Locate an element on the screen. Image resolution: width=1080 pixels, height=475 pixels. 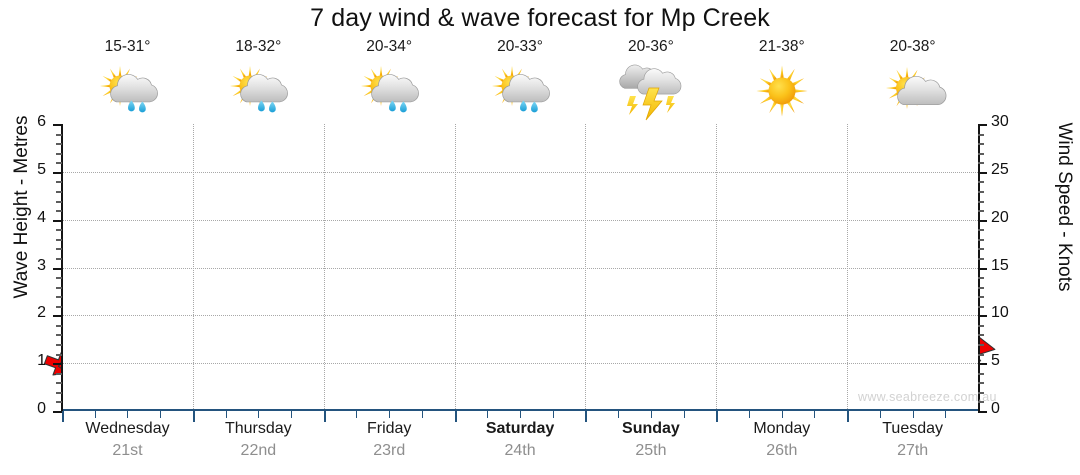
day-date-label: 26th is located at coordinates (782, 450).